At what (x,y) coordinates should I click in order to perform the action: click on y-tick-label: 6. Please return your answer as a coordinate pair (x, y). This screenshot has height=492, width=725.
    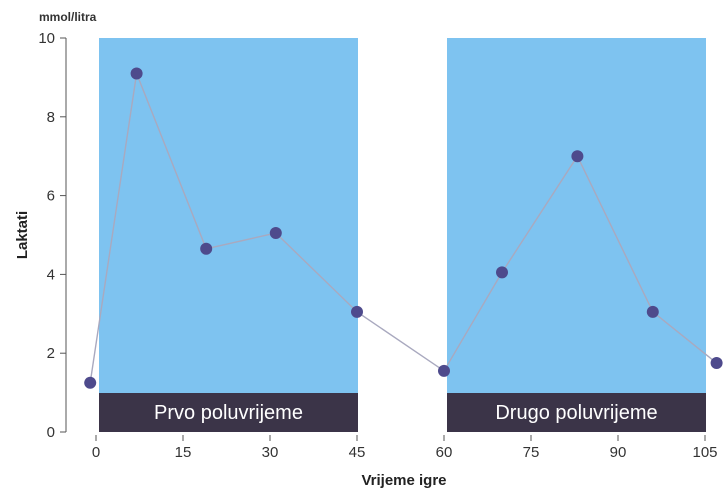
    Looking at the image, I should click on (51, 196).